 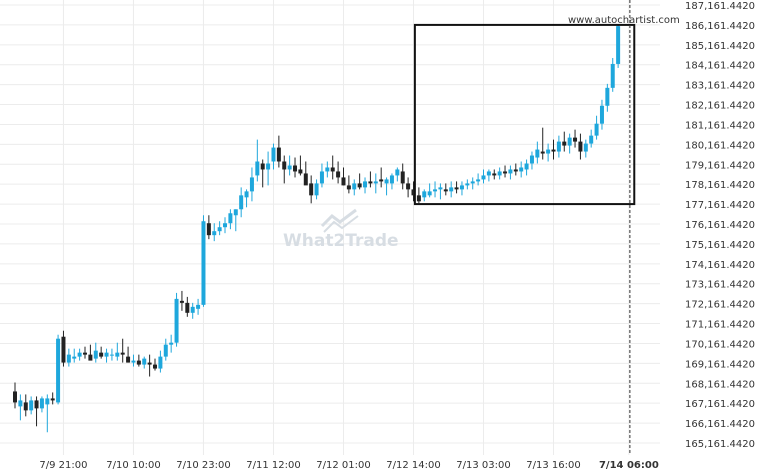 I want to click on x-tick-label: 7/9 21:00, so click(x=63, y=465).